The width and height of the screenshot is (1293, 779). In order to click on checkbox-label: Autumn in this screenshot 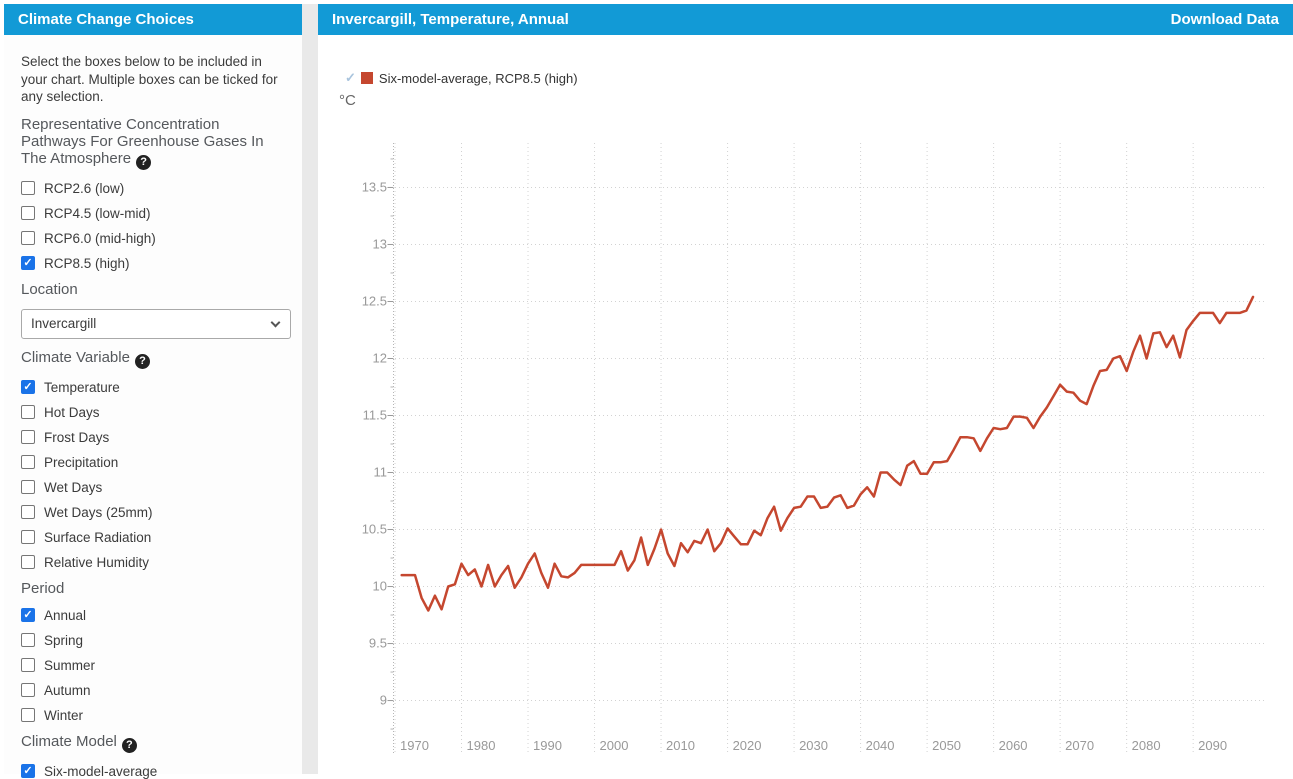, I will do `click(67, 690)`.